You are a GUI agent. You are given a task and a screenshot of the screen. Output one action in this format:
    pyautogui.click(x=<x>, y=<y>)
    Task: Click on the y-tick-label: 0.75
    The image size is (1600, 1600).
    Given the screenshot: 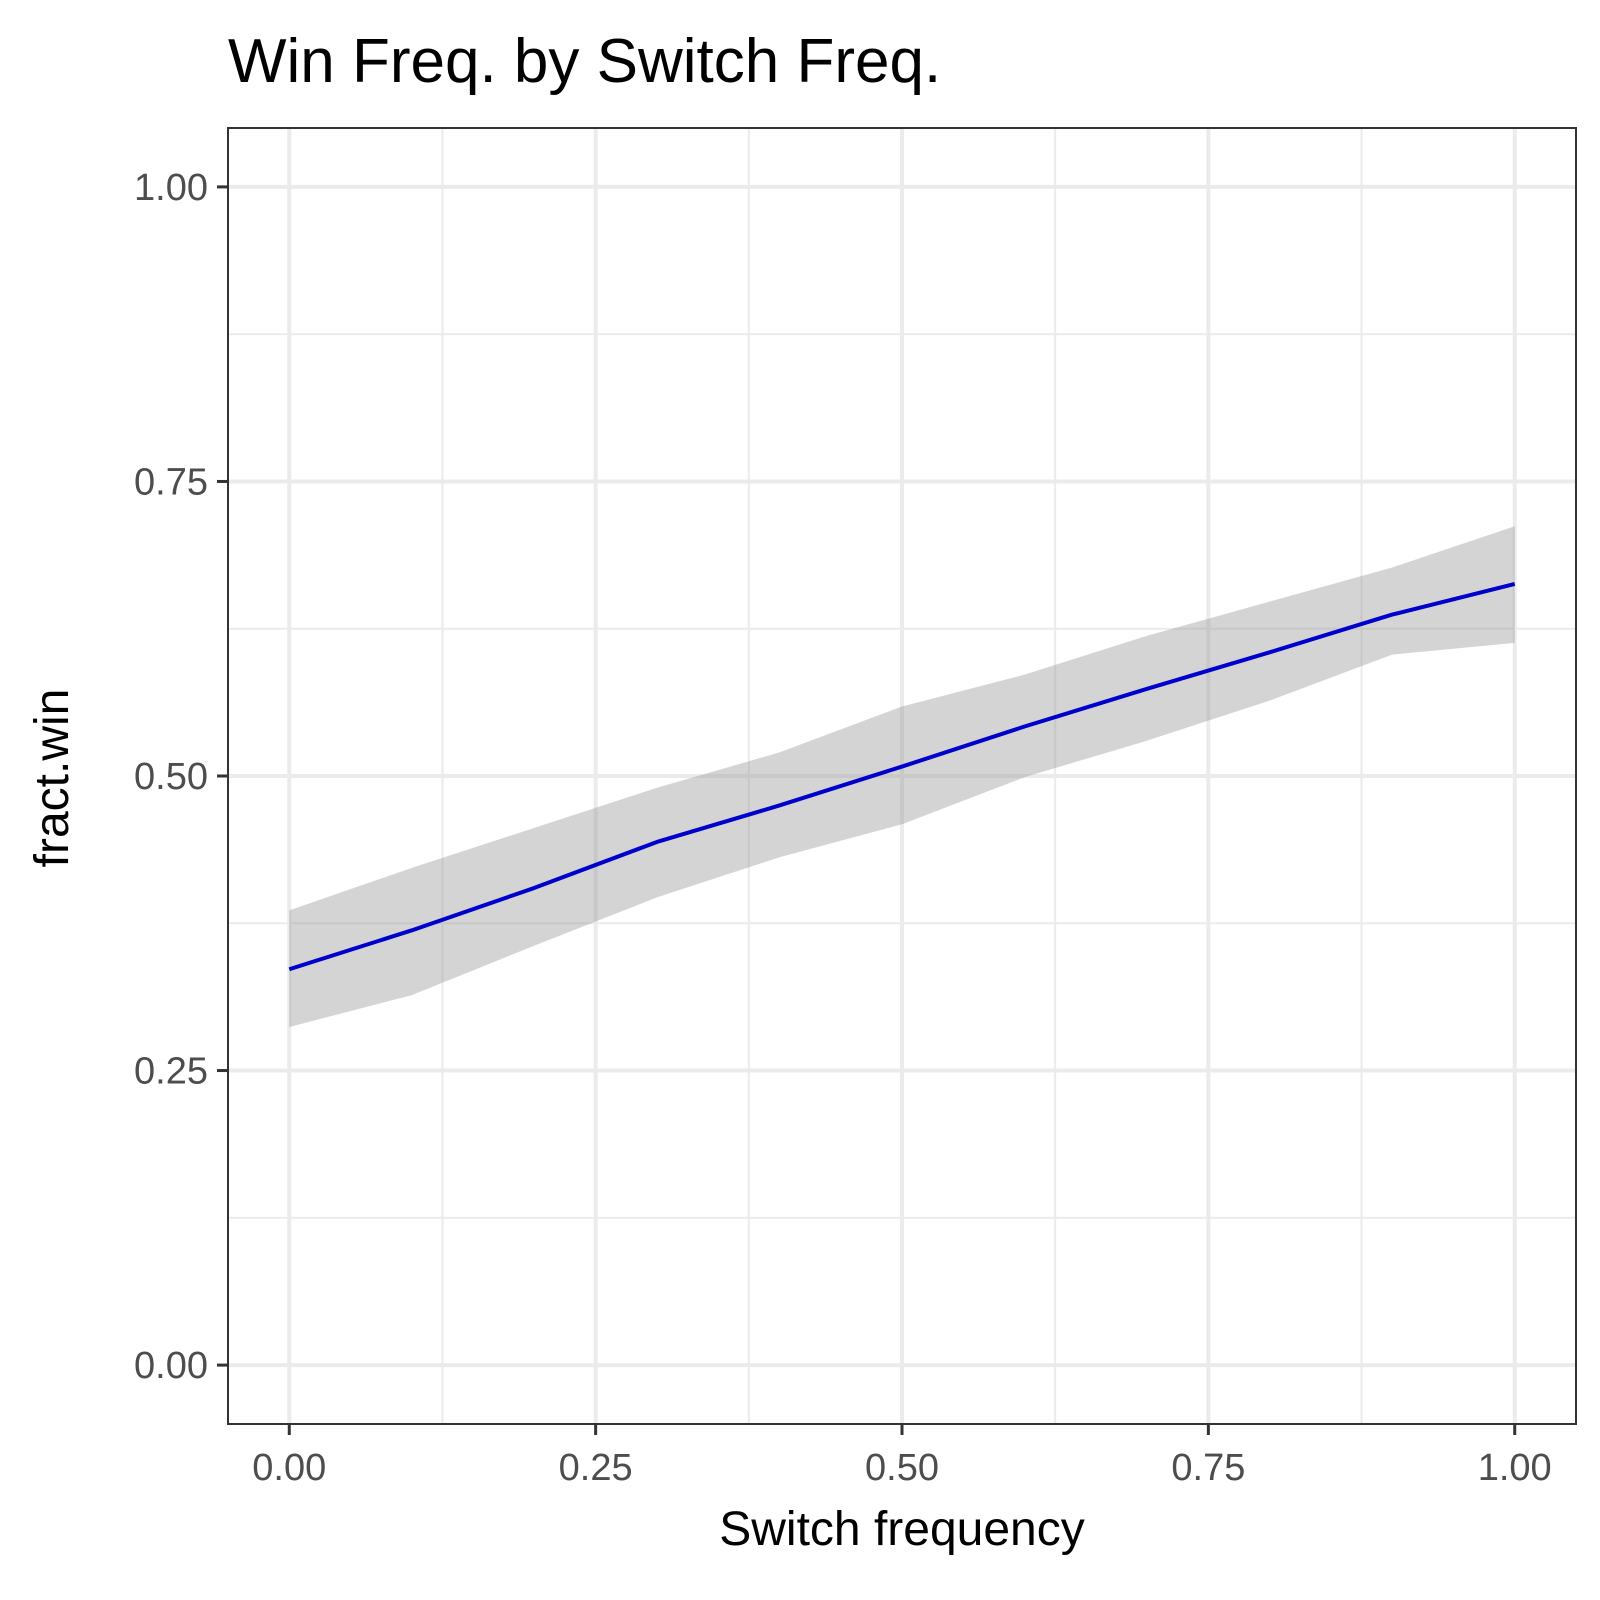 What is the action you would take?
    pyautogui.click(x=171, y=482)
    